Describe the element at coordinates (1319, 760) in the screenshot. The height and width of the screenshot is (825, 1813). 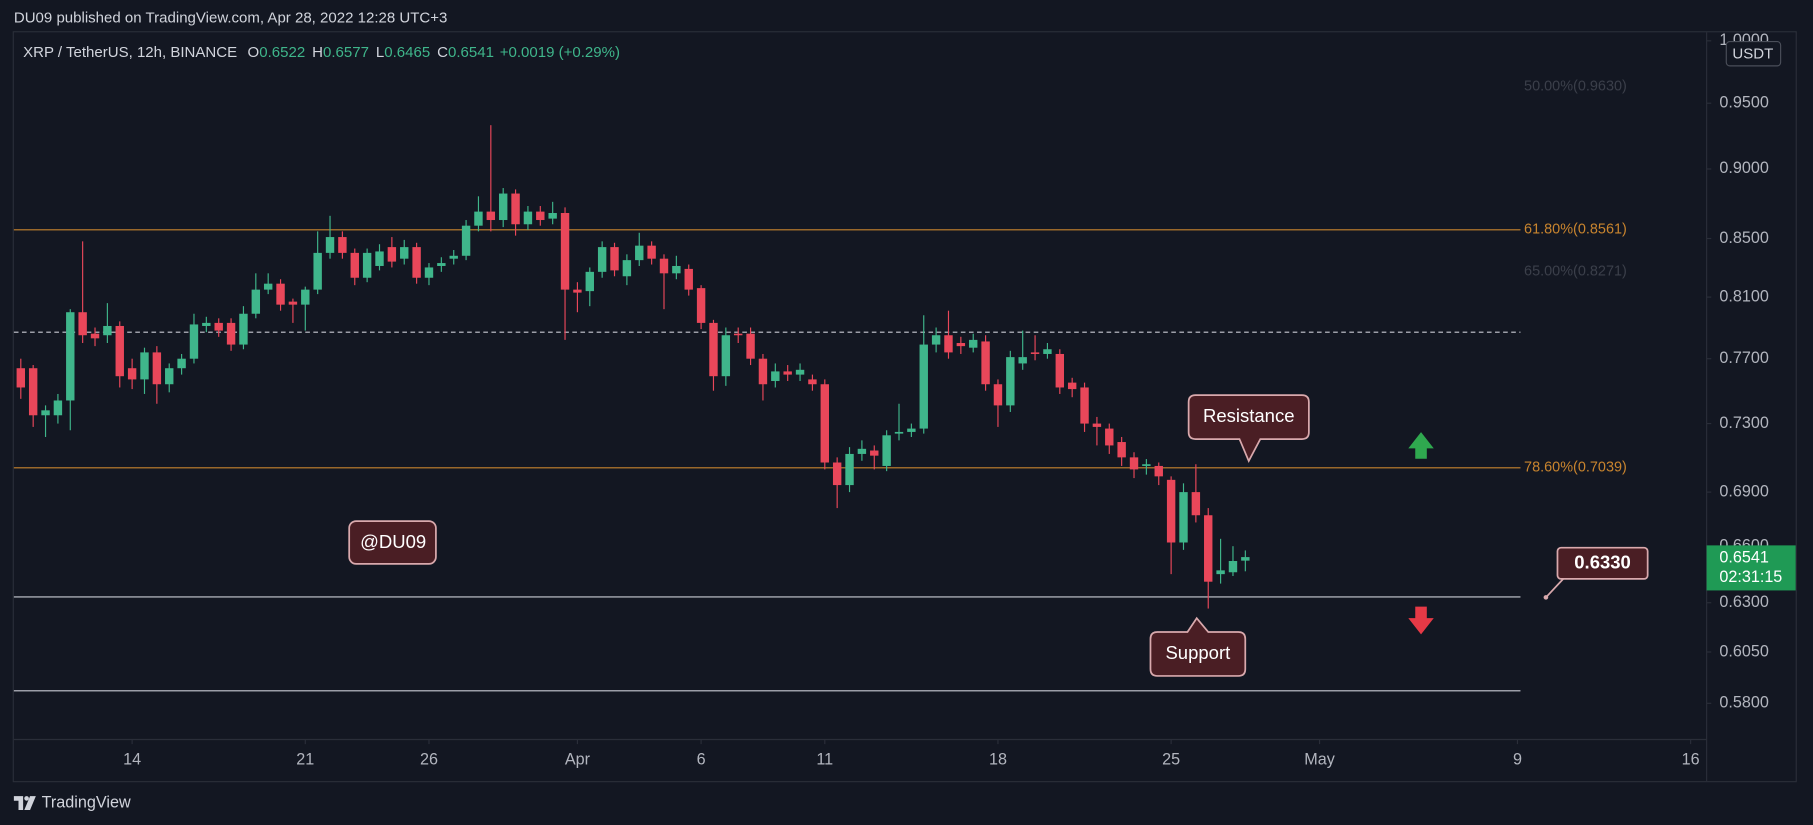
I see `x-tick-label: May` at that location.